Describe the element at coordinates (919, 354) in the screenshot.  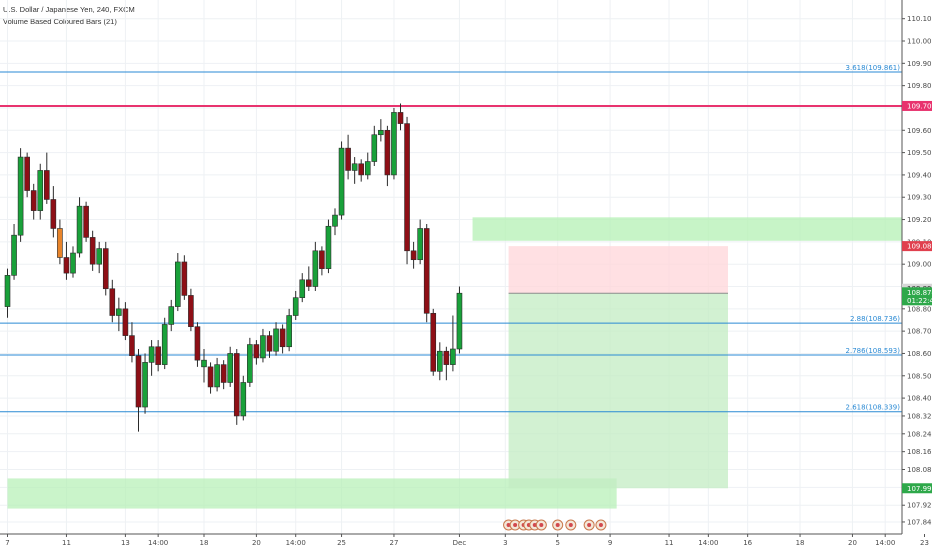
I see `price-tick-label: 108.600` at that location.